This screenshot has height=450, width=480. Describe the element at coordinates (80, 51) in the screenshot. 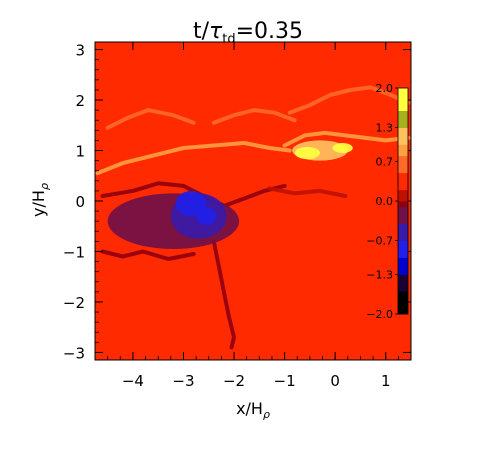

I see `y-tick-label: 3` at that location.